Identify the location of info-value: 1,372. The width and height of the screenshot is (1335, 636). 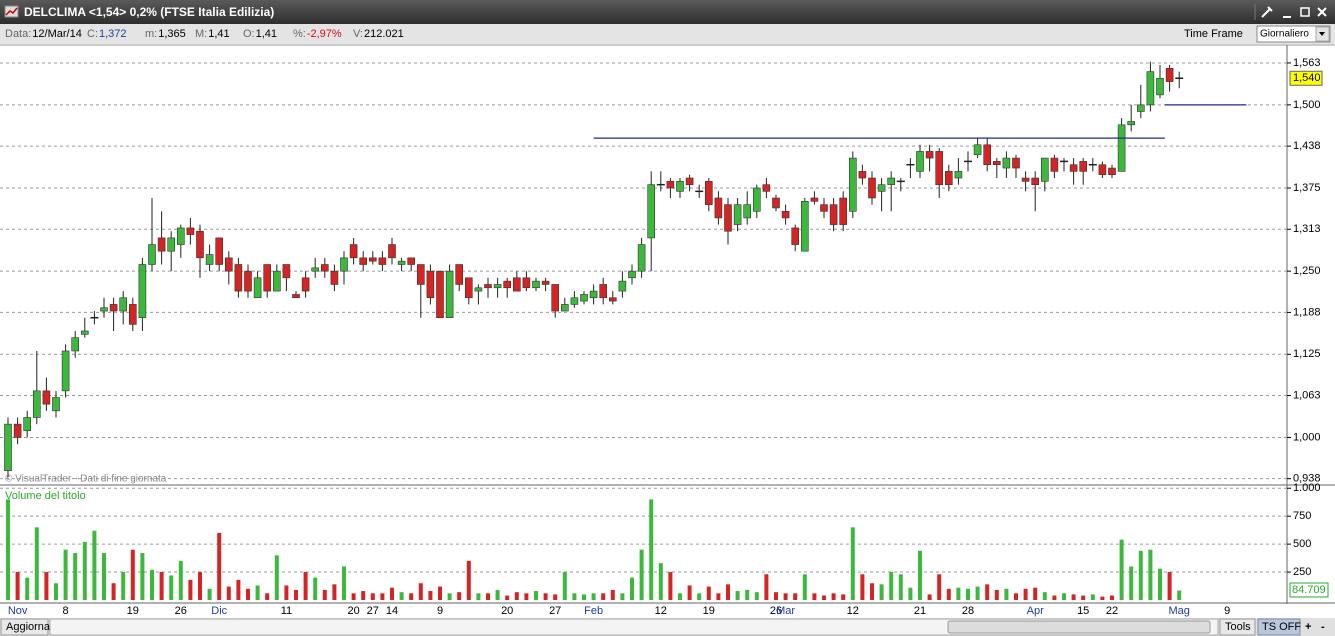
(113, 34).